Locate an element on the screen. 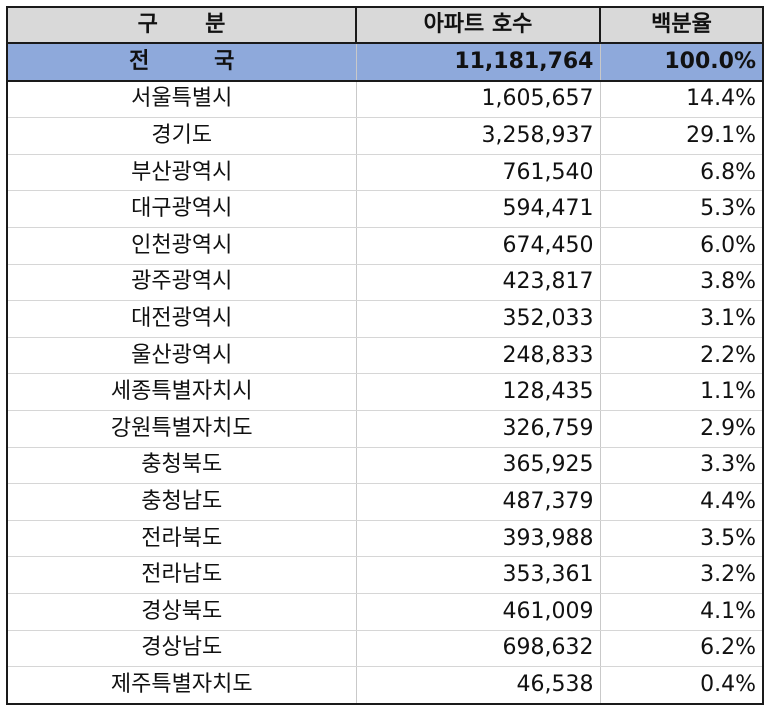 Image resolution: width=773 pixels, height=721 pixels. table-row: 충청북도 365,925 3.3% is located at coordinates (385, 466).